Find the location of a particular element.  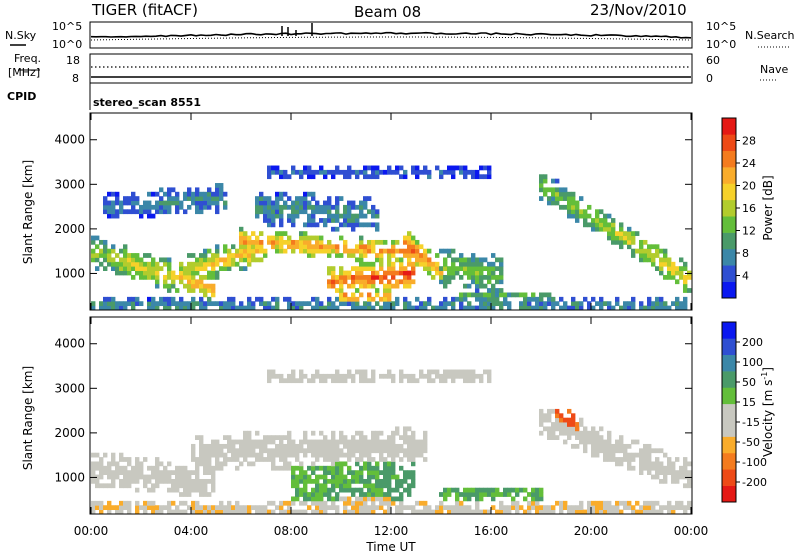

freq-tick-top: 18 is located at coordinates (73, 60).